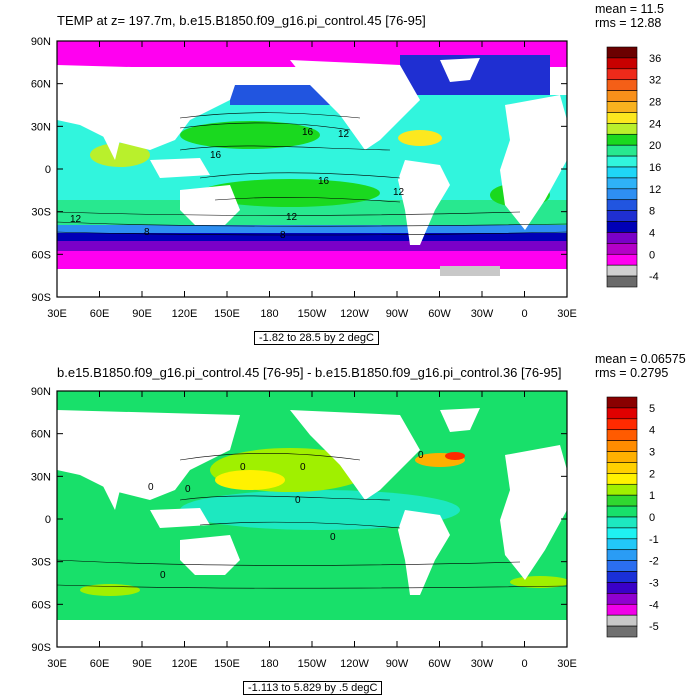 The image size is (700, 700). I want to click on colorbar-label: 20, so click(655, 146).